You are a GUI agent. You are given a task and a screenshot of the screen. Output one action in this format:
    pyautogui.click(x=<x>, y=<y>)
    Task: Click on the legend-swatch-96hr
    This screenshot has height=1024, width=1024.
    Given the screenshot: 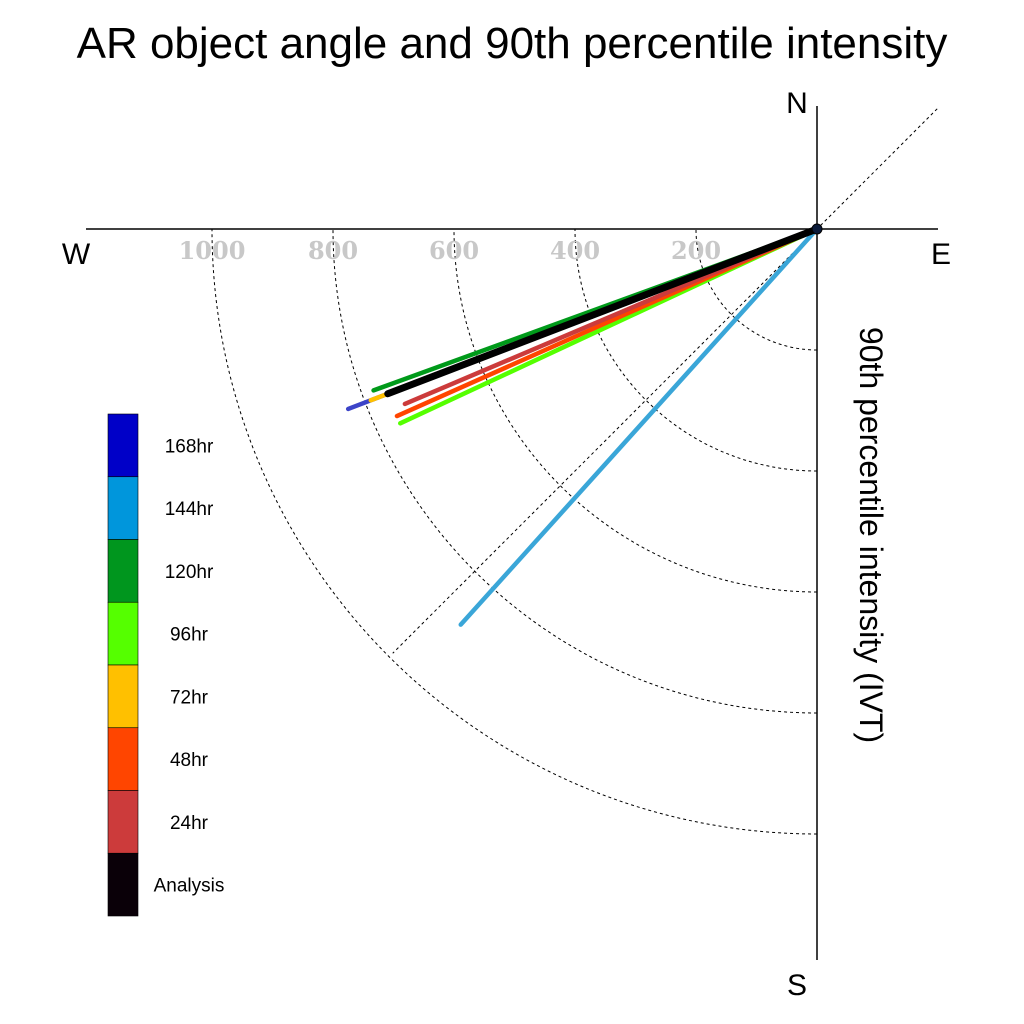 What is the action you would take?
    pyautogui.click(x=123, y=633)
    